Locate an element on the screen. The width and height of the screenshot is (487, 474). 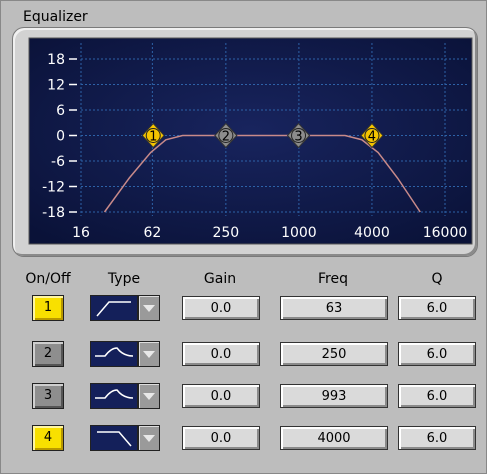
x-tick-label: 16 is located at coordinates (81, 233).